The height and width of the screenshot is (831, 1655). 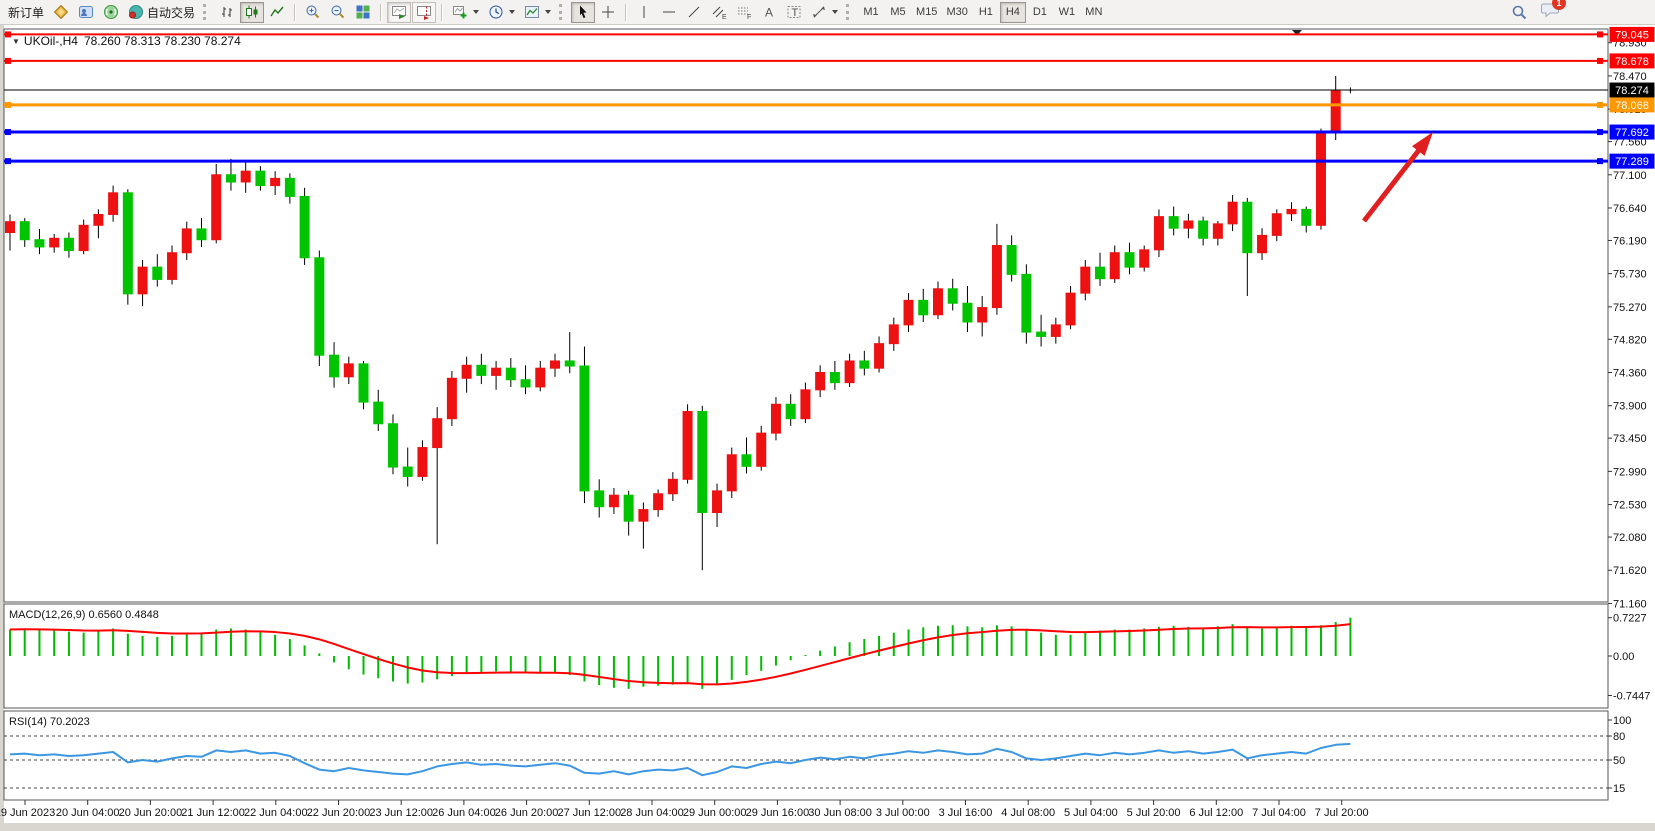 What do you see at coordinates (827, 827) in the screenshot?
I see `window-bottom-edge` at bounding box center [827, 827].